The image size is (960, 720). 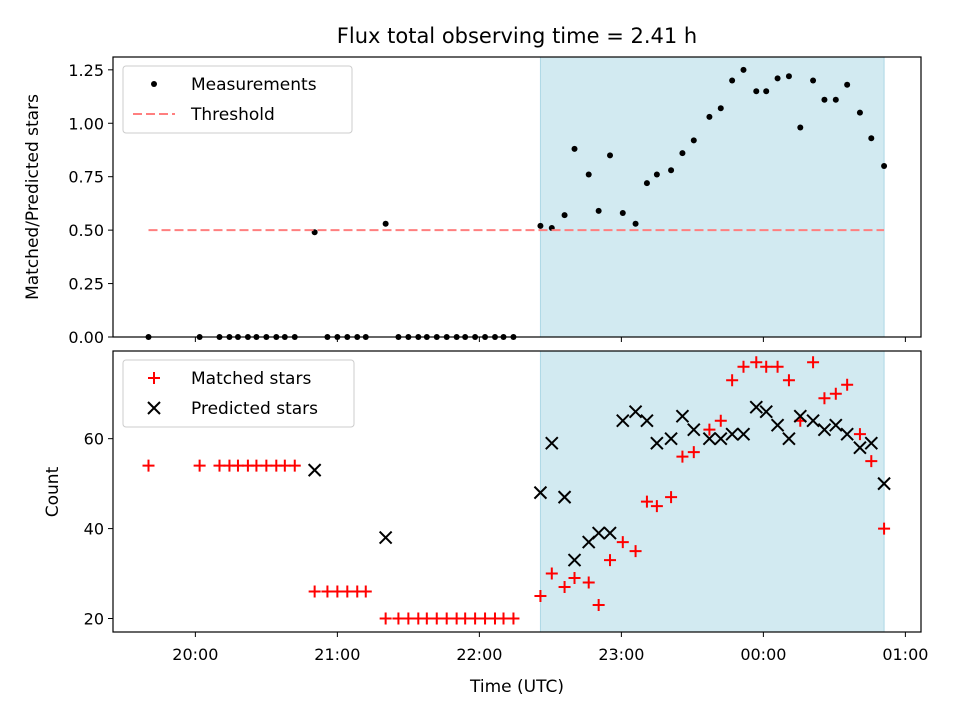 I want to click on x-tick-label: 20:00, so click(x=195, y=654).